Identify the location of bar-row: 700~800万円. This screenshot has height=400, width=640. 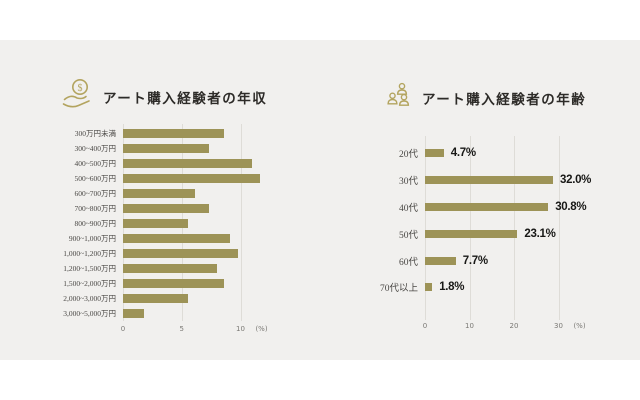
(158, 208).